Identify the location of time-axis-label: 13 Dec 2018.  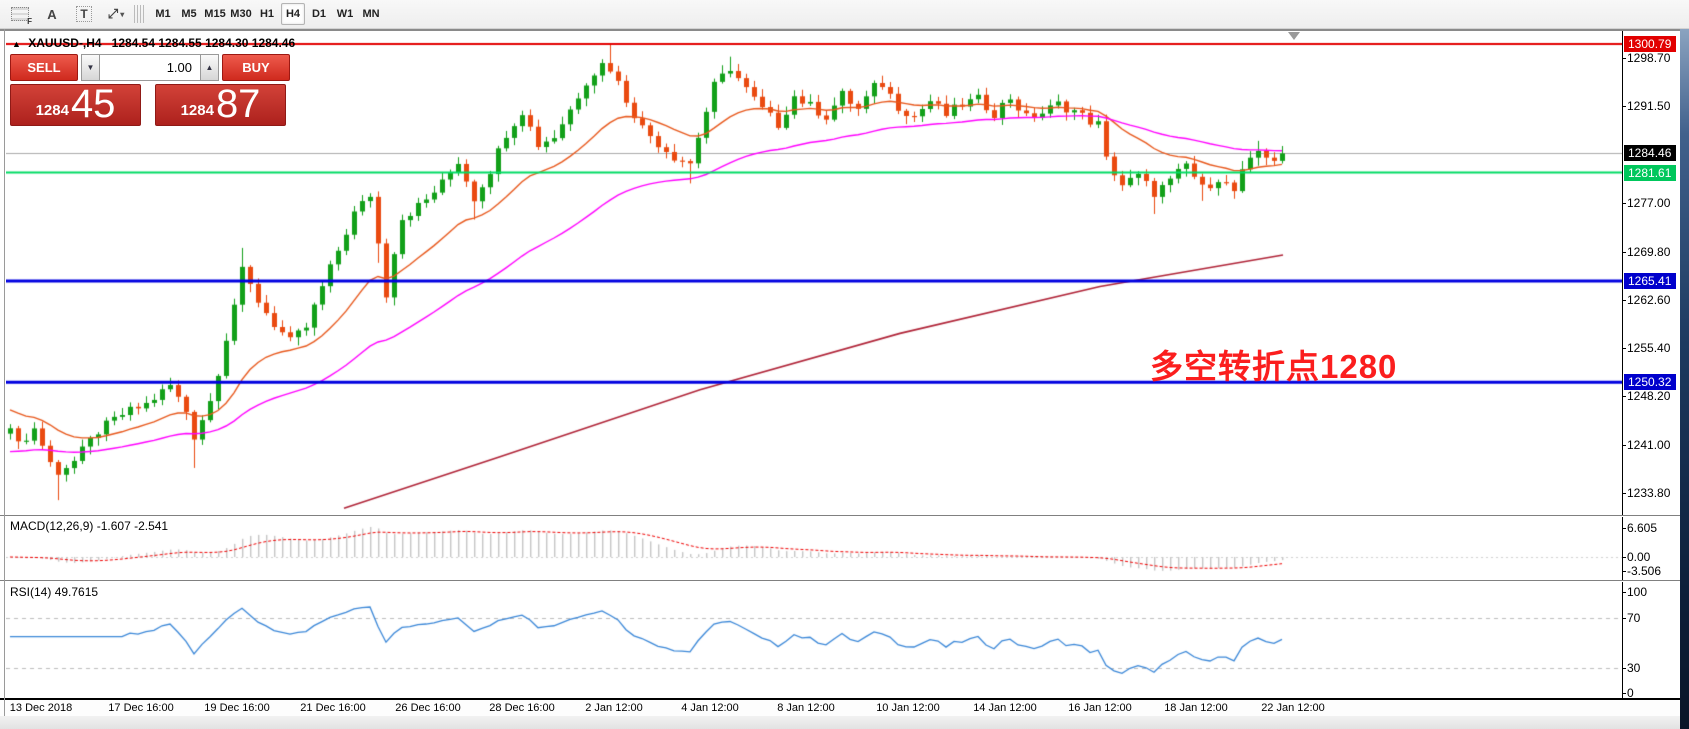
(41, 708).